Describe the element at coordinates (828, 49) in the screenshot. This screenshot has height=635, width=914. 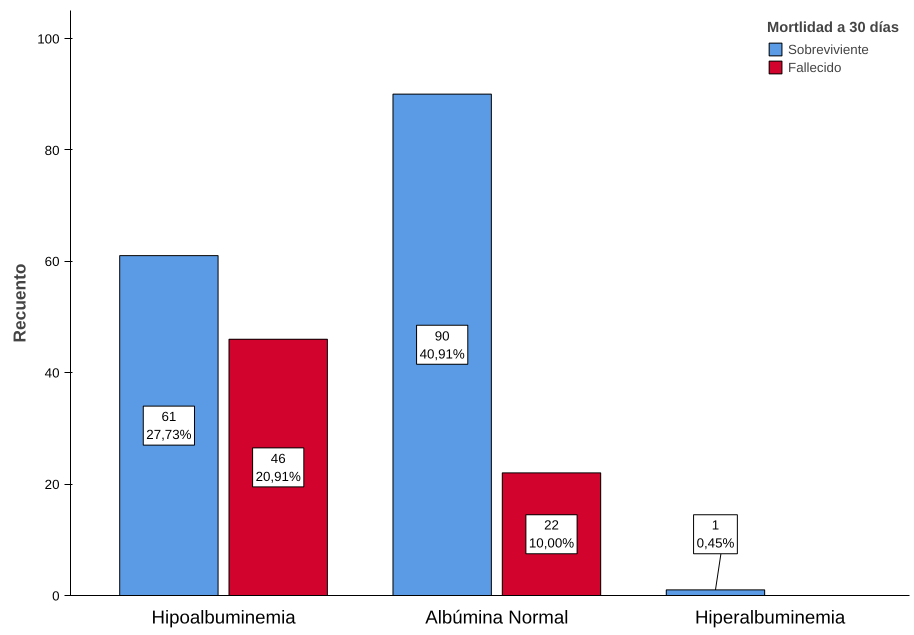
I see `legend-label: Sobreviviente` at that location.